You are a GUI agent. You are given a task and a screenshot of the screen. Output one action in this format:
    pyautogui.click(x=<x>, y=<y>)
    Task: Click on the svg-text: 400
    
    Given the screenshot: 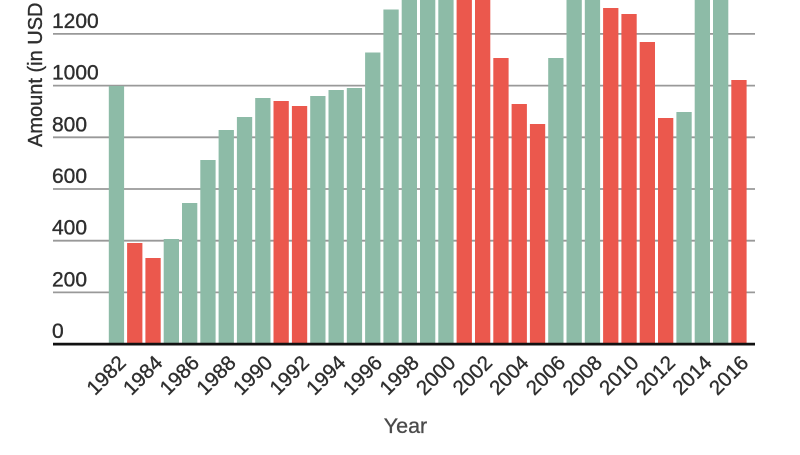 What is the action you would take?
    pyautogui.click(x=69, y=228)
    